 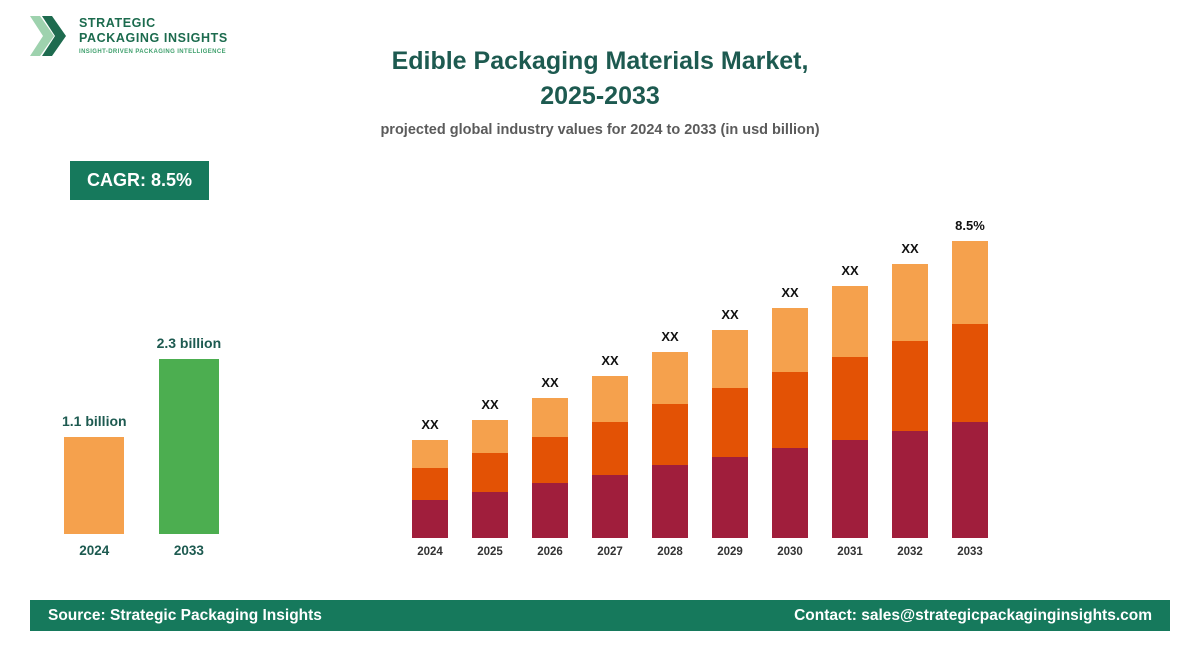 I want to click on stacked-bar-group: 8.5% 2033, so click(x=970, y=368).